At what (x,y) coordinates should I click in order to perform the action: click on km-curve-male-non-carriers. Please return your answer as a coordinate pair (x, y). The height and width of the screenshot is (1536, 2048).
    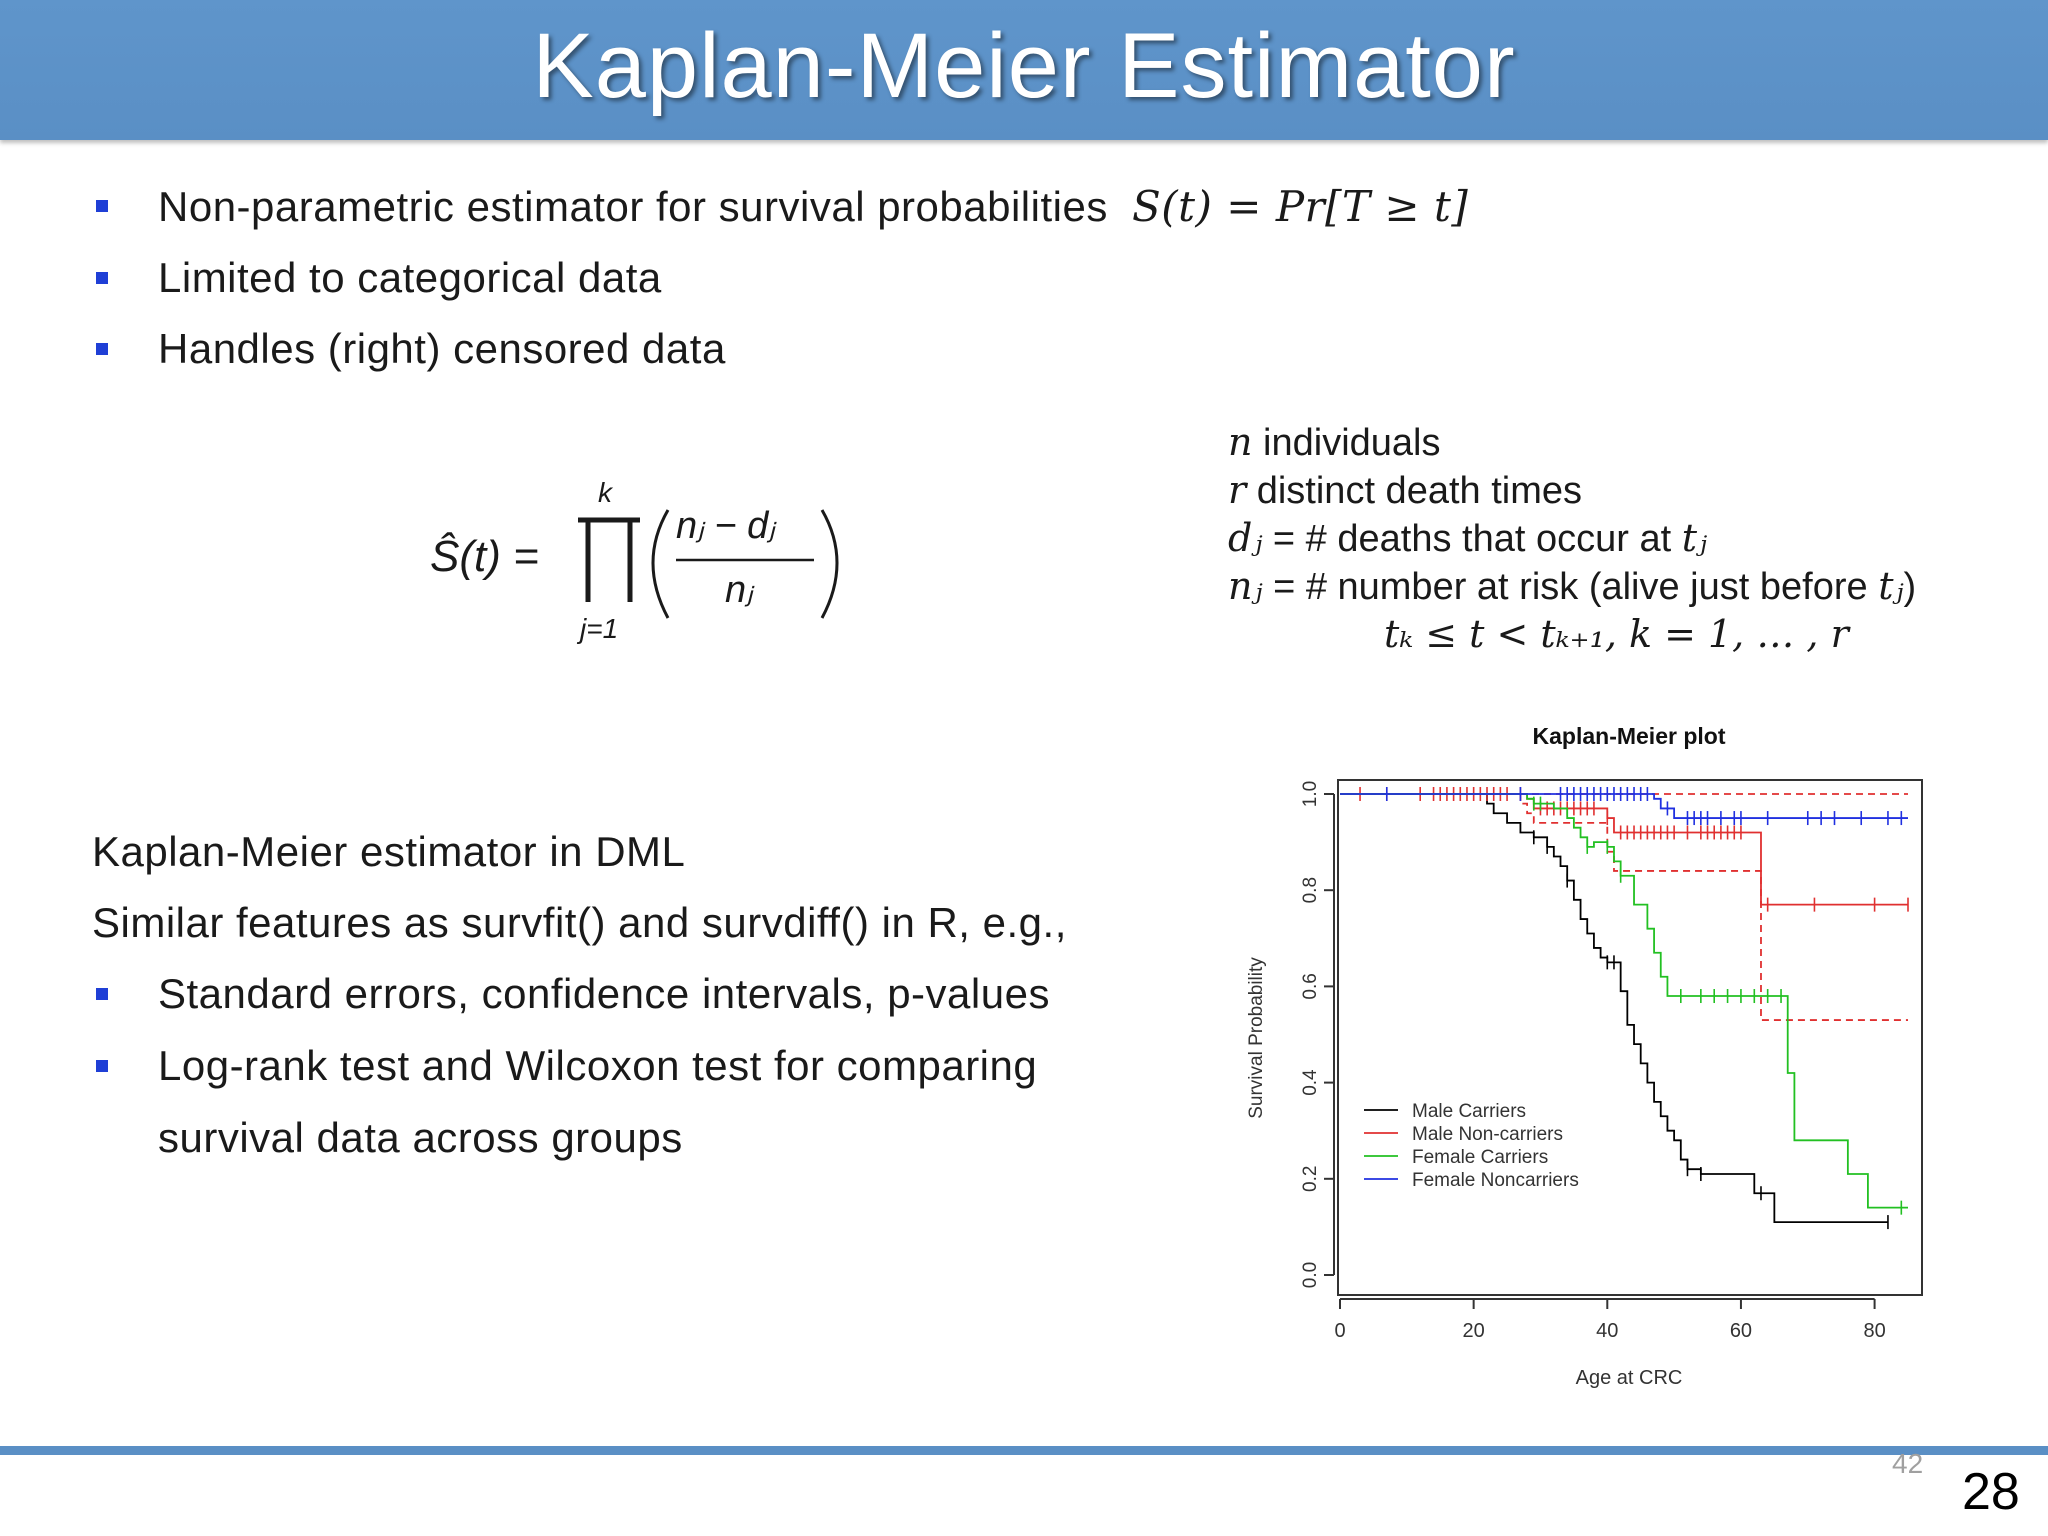
    Looking at the image, I should click on (1624, 849).